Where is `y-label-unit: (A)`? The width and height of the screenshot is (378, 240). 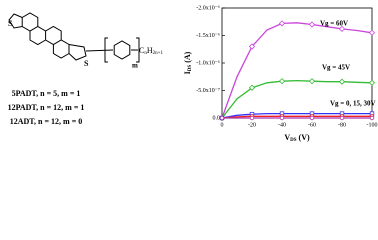
y-label-unit: (A) is located at coordinates (187, 56).